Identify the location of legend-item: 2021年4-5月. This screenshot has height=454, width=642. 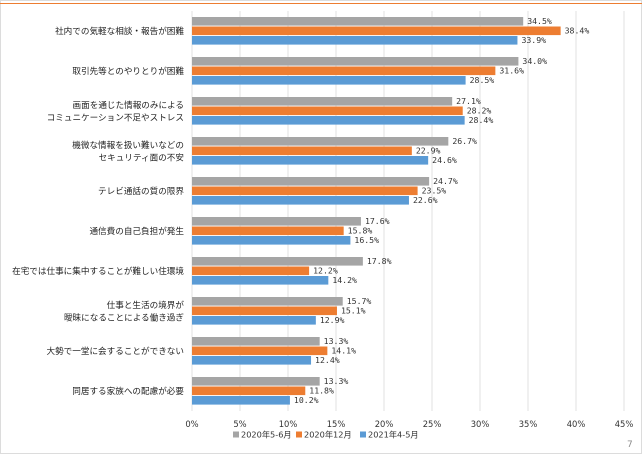
(389, 435).